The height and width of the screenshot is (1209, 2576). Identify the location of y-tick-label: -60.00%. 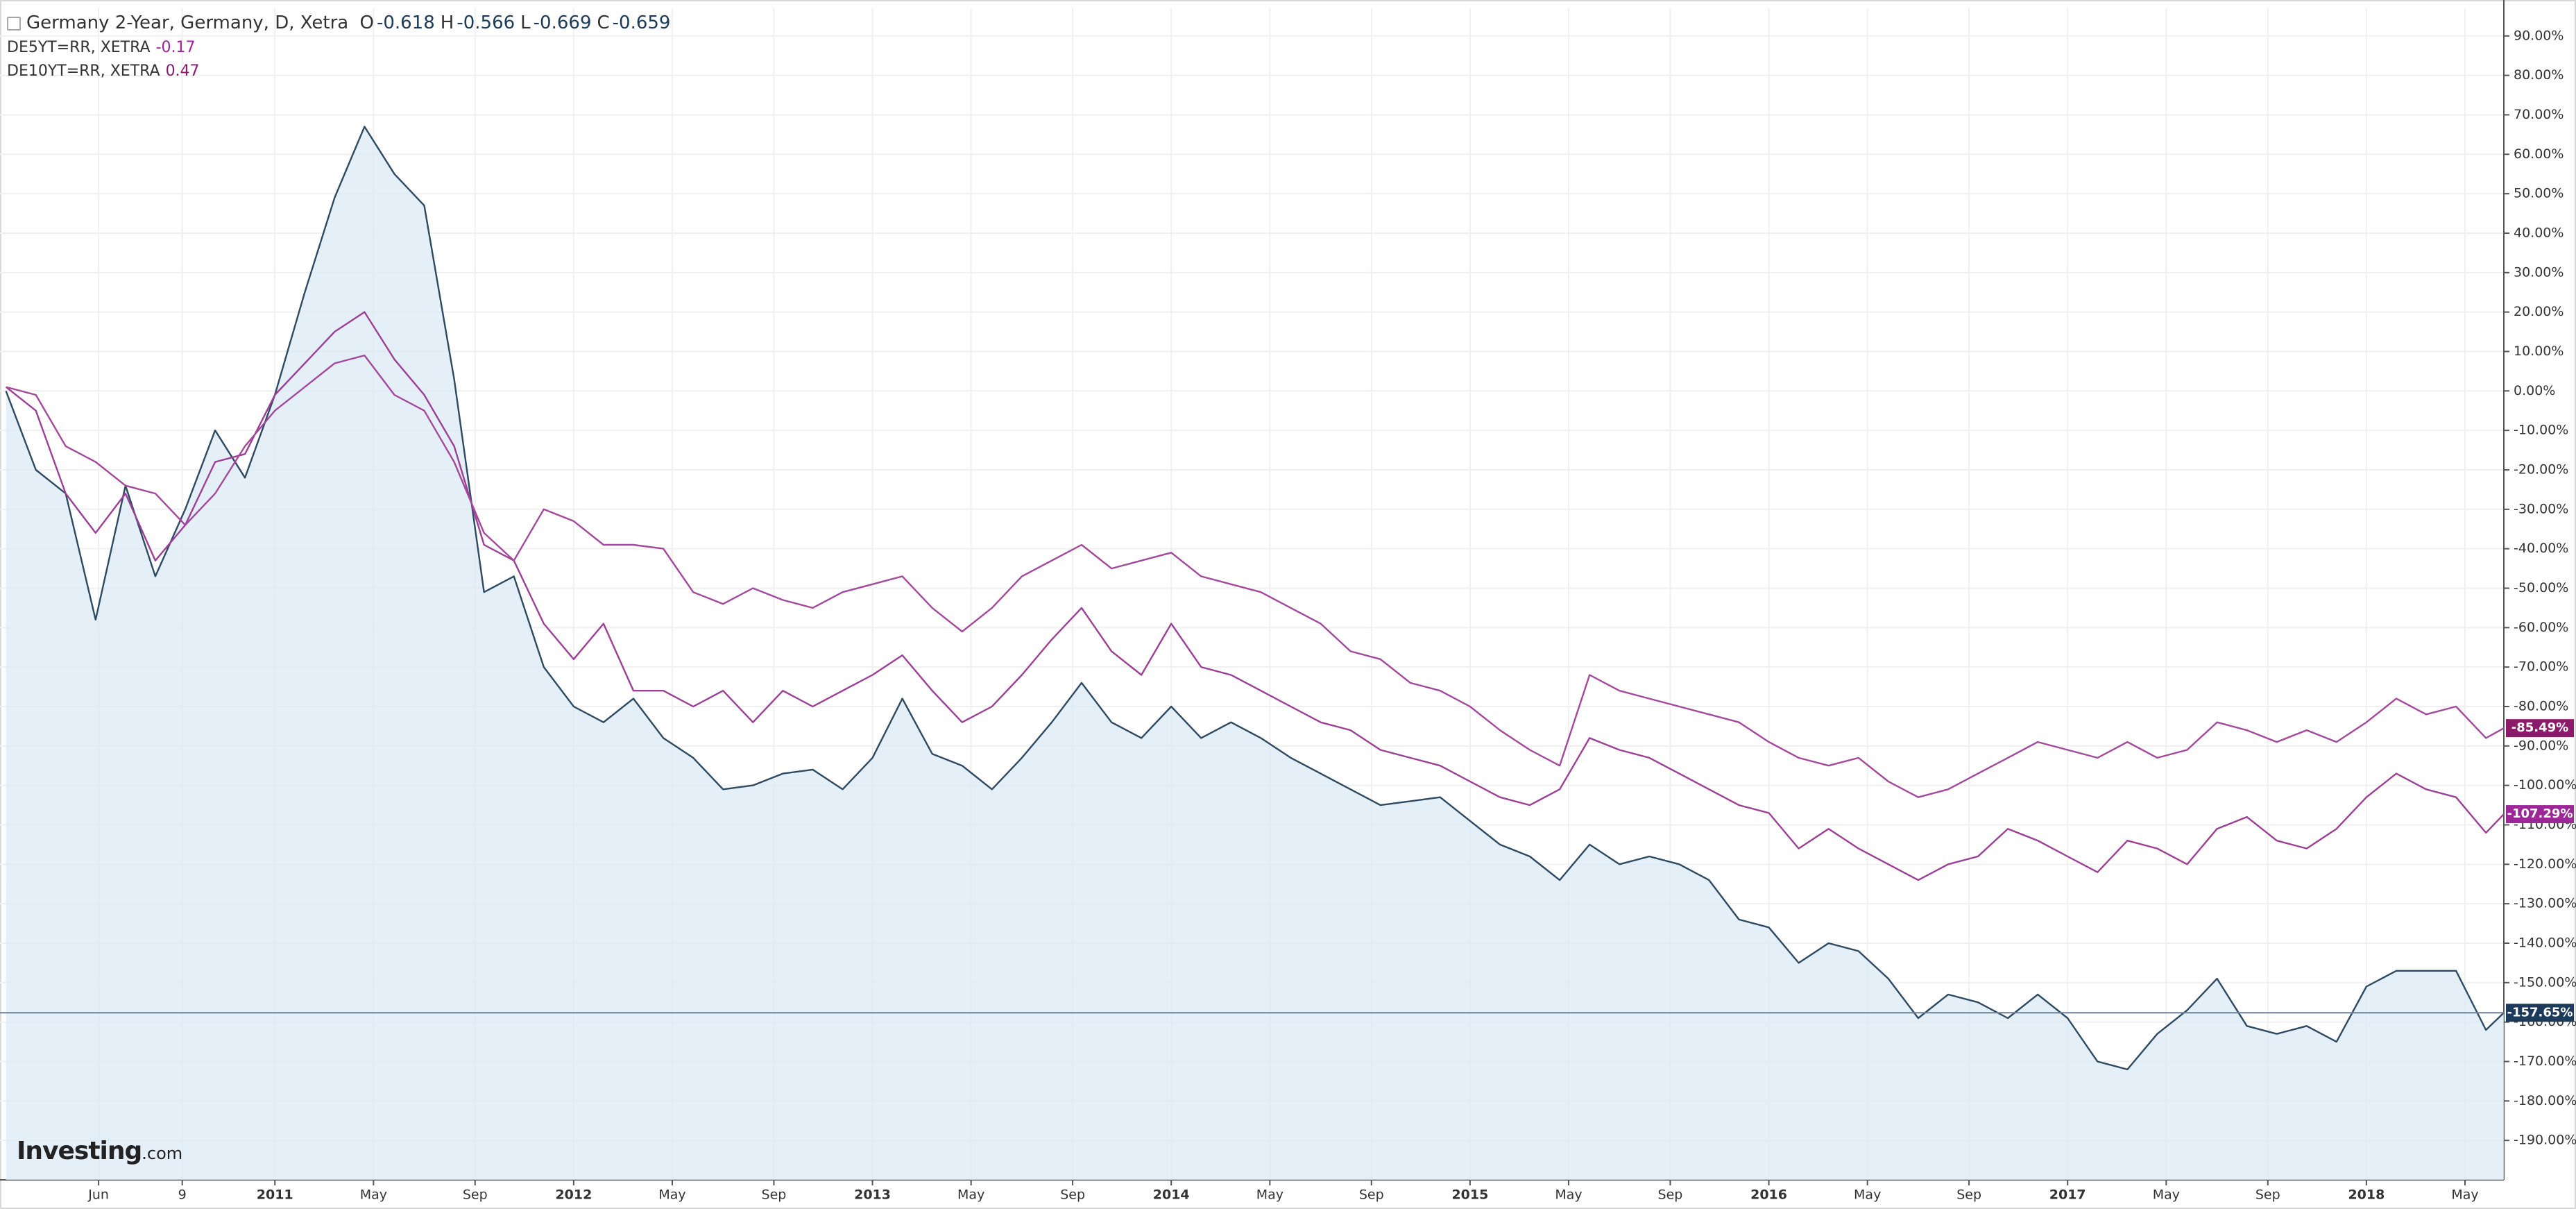
(2541, 627).